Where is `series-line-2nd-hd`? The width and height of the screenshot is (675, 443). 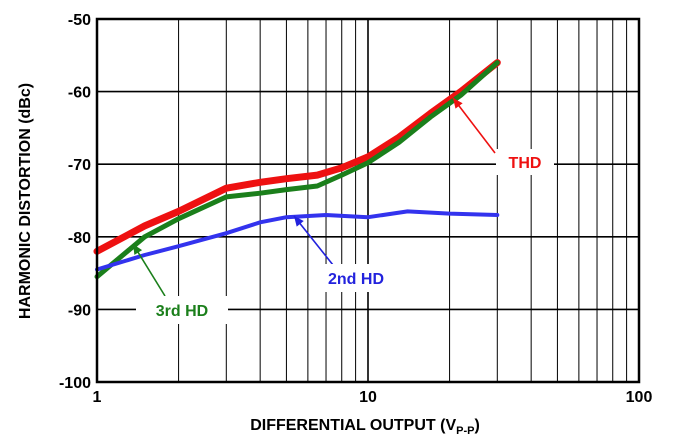
series-line-2nd-hd is located at coordinates (297, 240).